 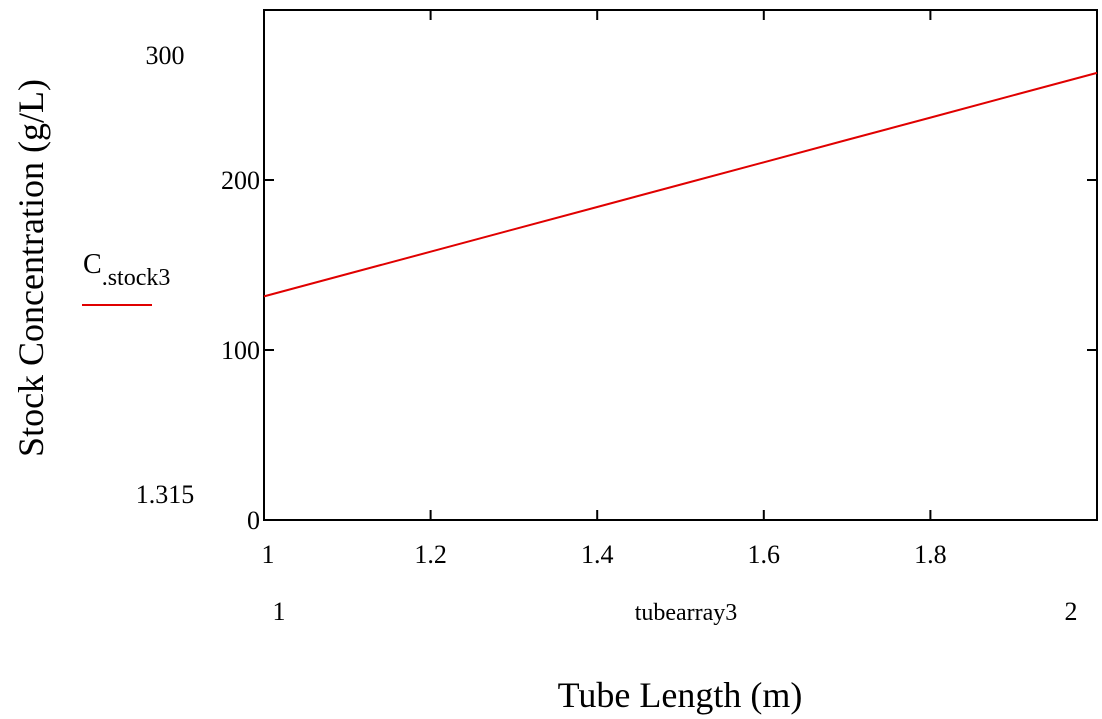 What do you see at coordinates (165, 494) in the screenshot?
I see `y-range-min-label: 1.315` at bounding box center [165, 494].